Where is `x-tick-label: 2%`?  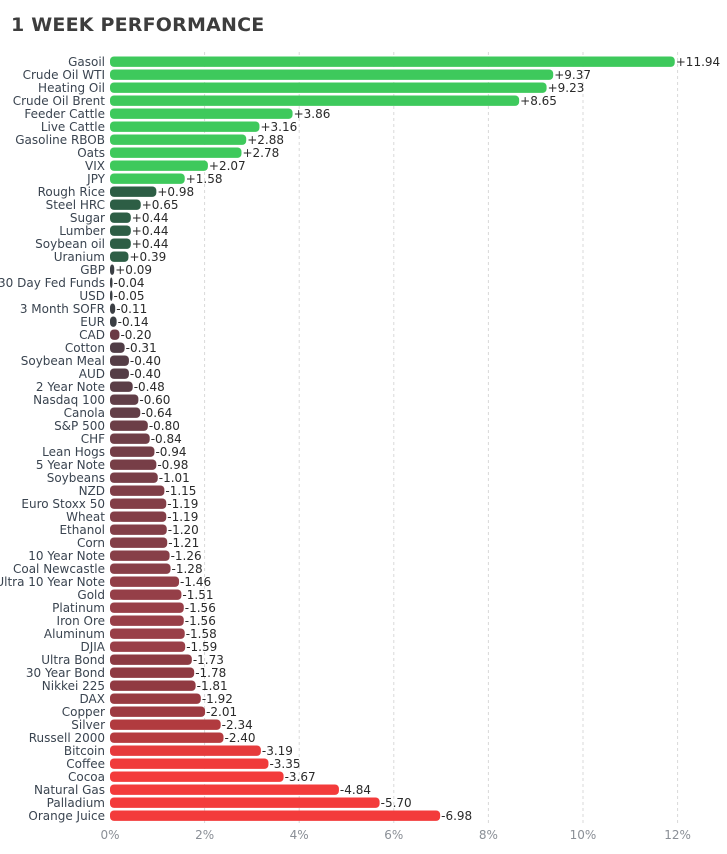
x-tick-label: 2% is located at coordinates (204, 835).